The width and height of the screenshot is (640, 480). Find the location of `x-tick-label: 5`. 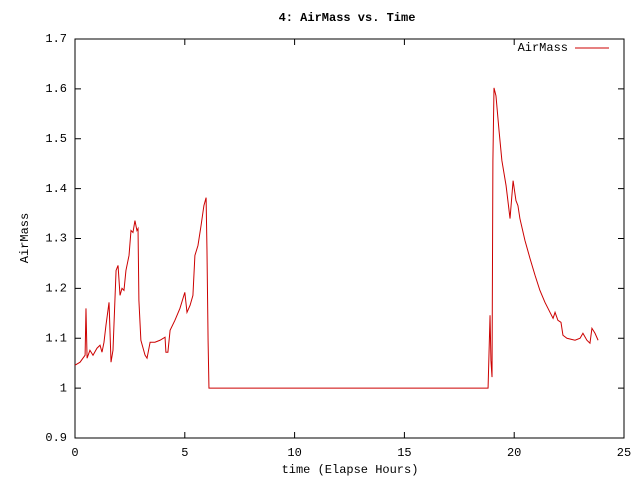

x-tick-label: 5 is located at coordinates (184, 453).